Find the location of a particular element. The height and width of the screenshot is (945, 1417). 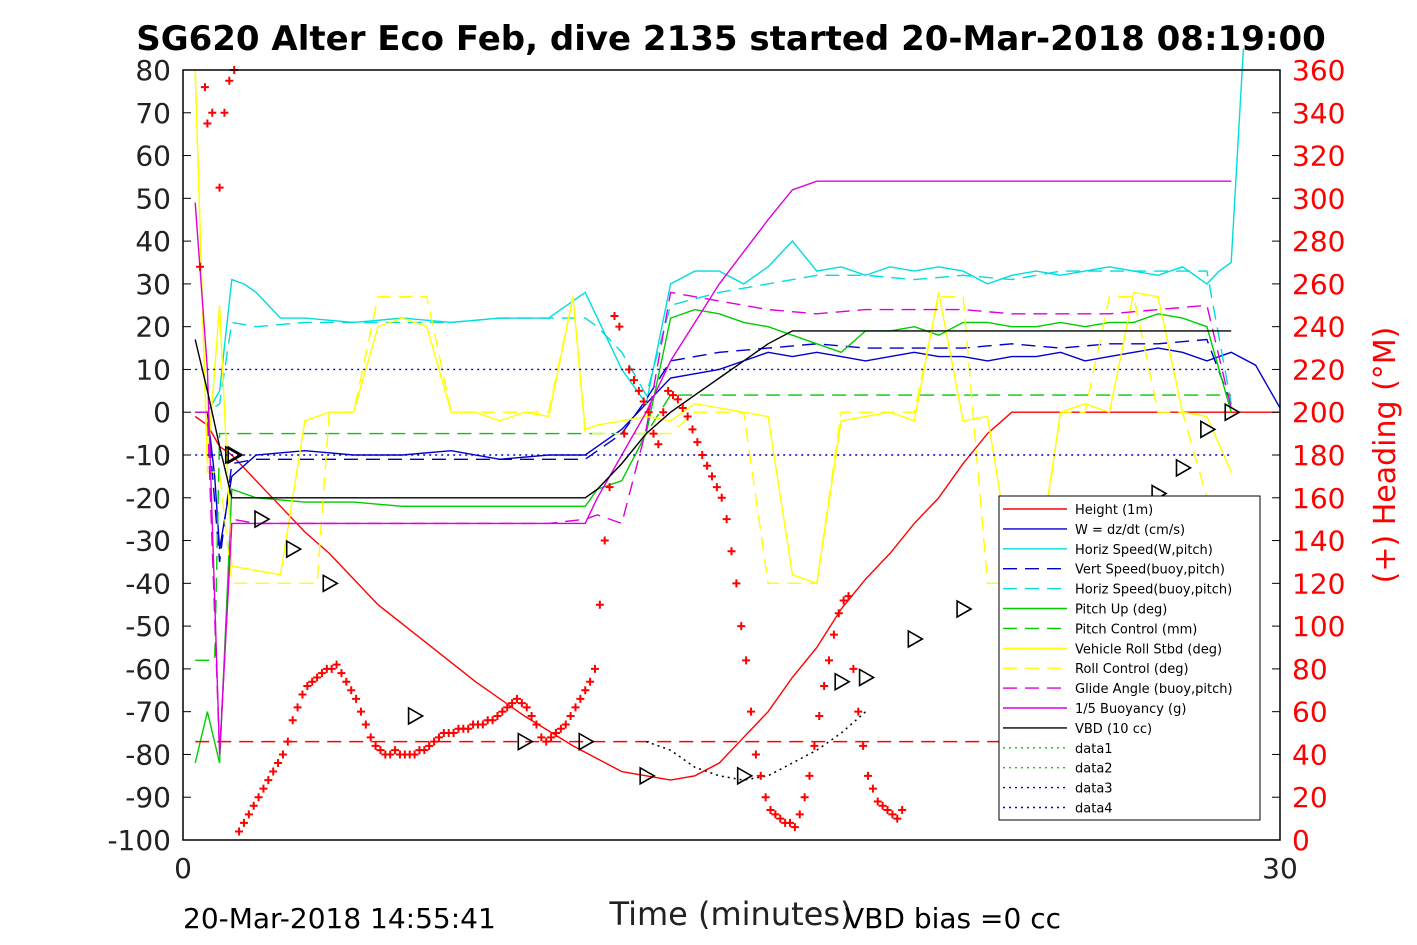

left-tick-label: -50 is located at coordinates (148, 626).